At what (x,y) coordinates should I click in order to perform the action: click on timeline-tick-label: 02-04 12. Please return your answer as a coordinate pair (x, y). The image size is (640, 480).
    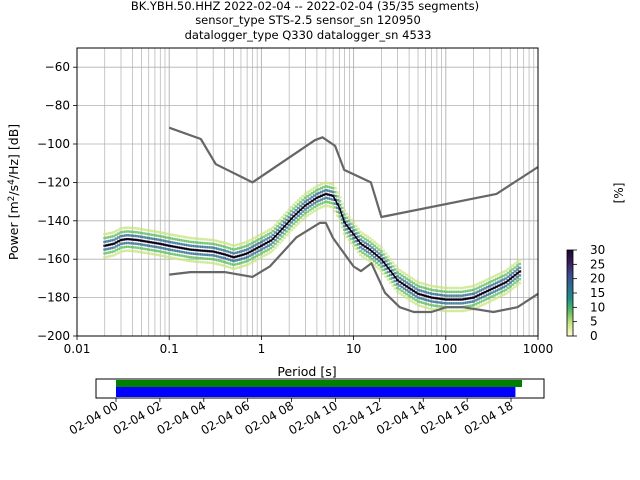
    Looking at the image, I should click on (357, 417).